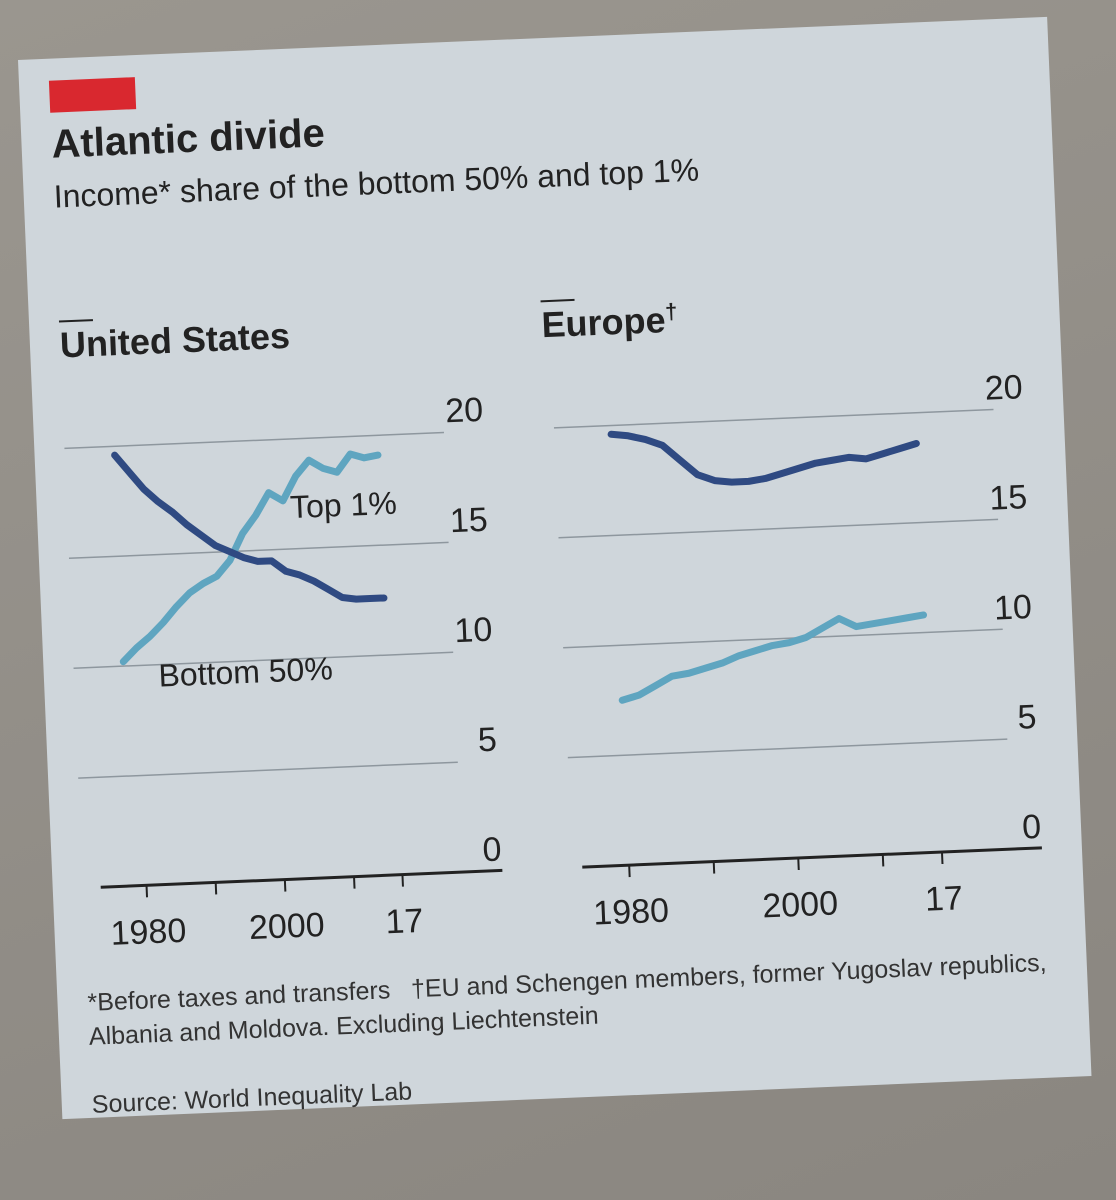 The image size is (1116, 1200). I want to click on label-top-1: Top 1%, so click(343, 505).